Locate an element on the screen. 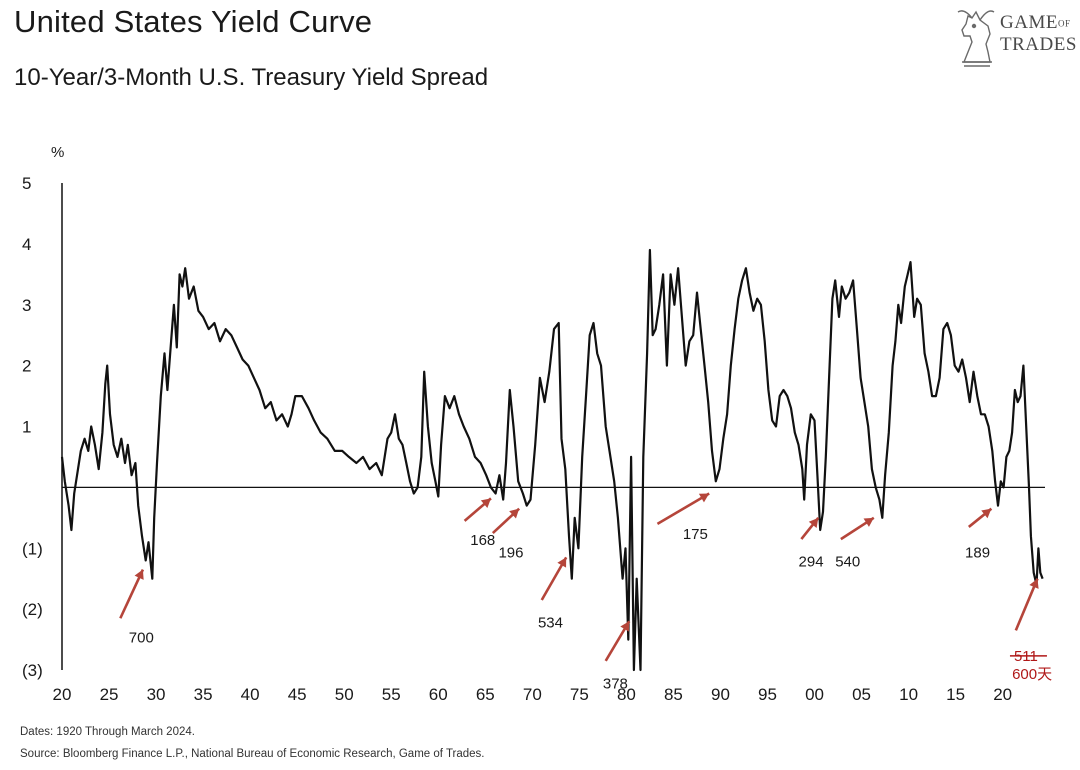  annotation-label: 534 is located at coordinates (550, 622).